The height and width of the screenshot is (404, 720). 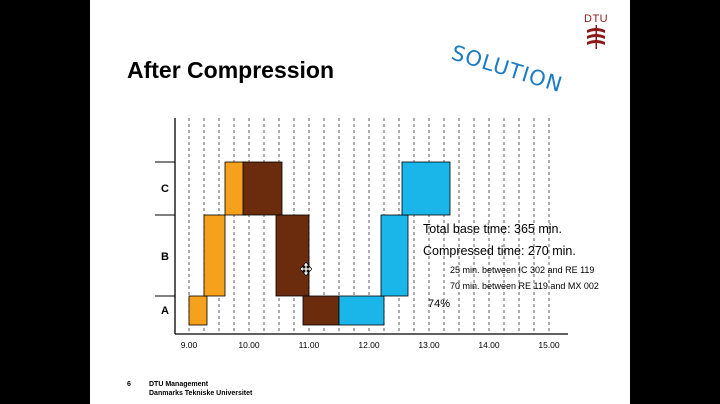 I want to click on slide-title: After Compression, so click(x=231, y=70).